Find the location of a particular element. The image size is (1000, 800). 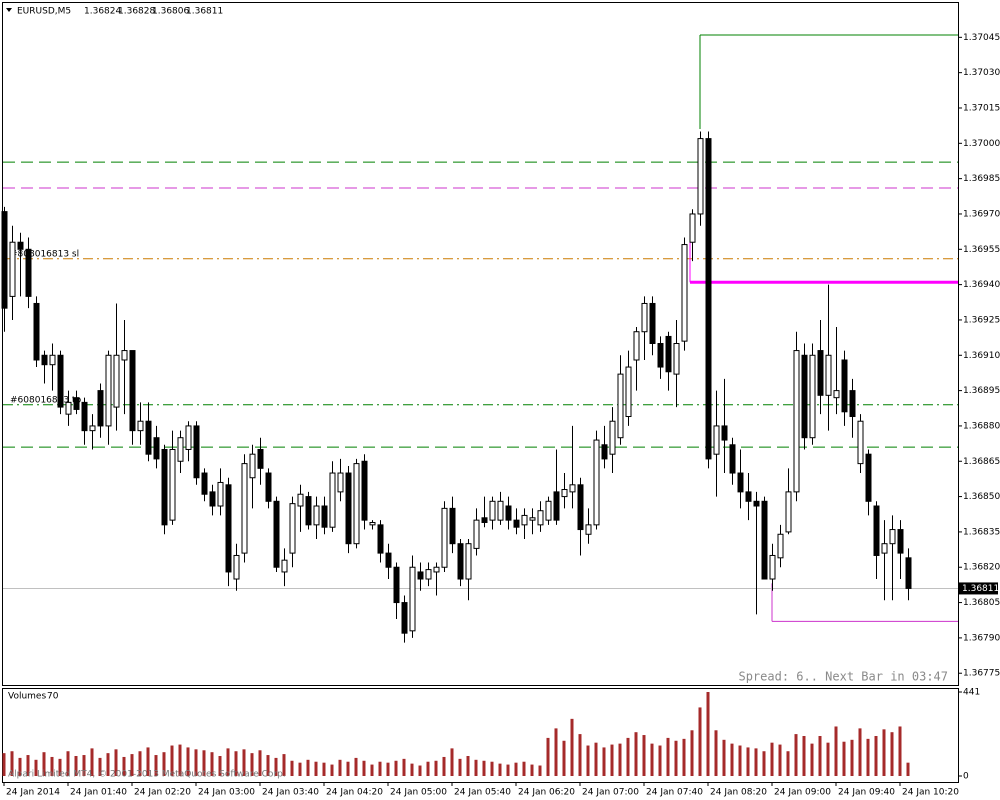

volume-panel is located at coordinates (480, 735).